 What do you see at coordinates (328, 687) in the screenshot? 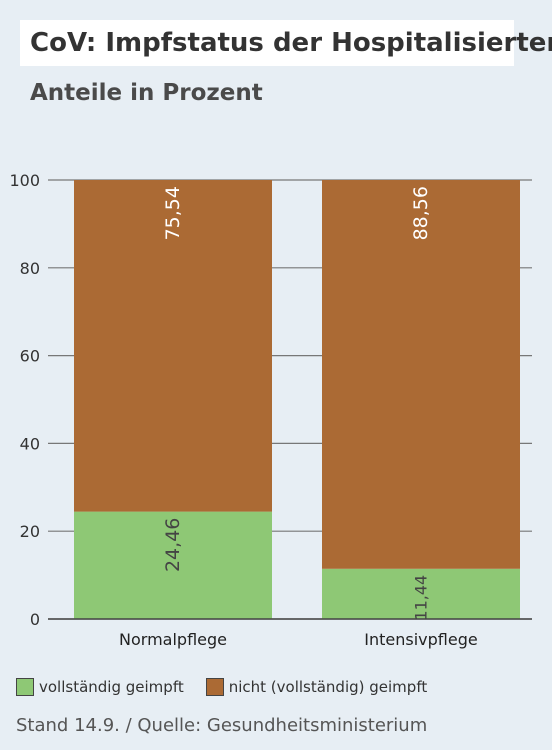
I see `legend-label-not-vaccinated: nicht (vollständig) geimpft` at bounding box center [328, 687].